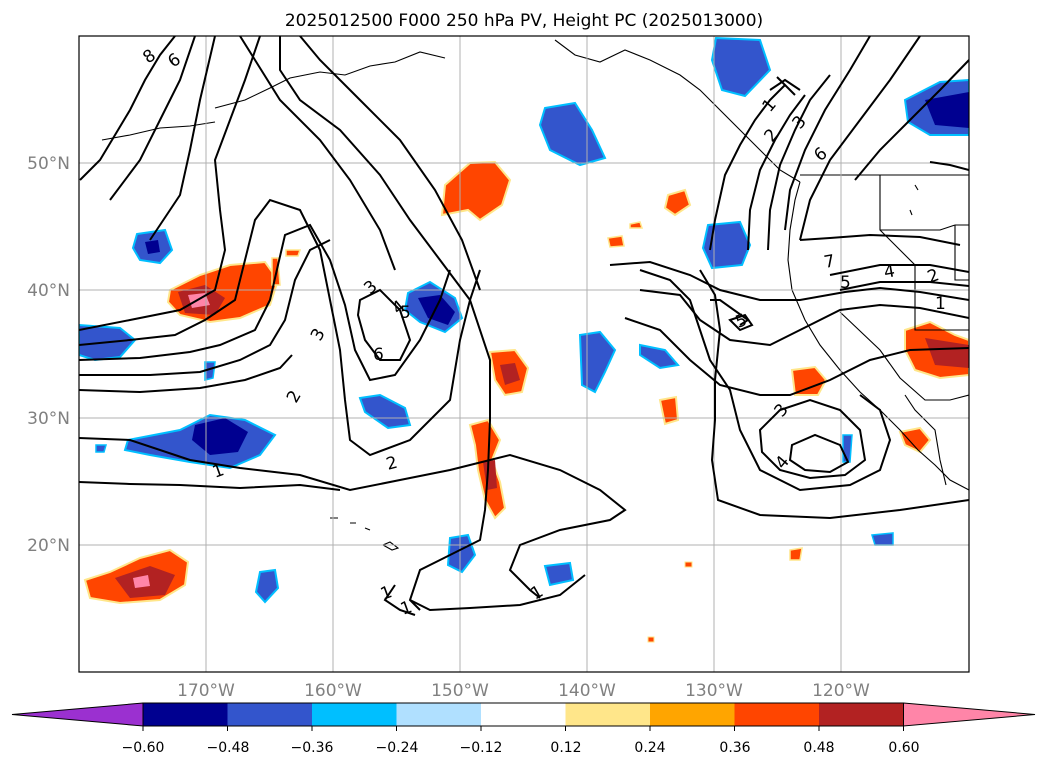 The height and width of the screenshot is (765, 1047). What do you see at coordinates (481, 748) in the screenshot?
I see `colorbar-tick-label: −0.12` at bounding box center [481, 748].